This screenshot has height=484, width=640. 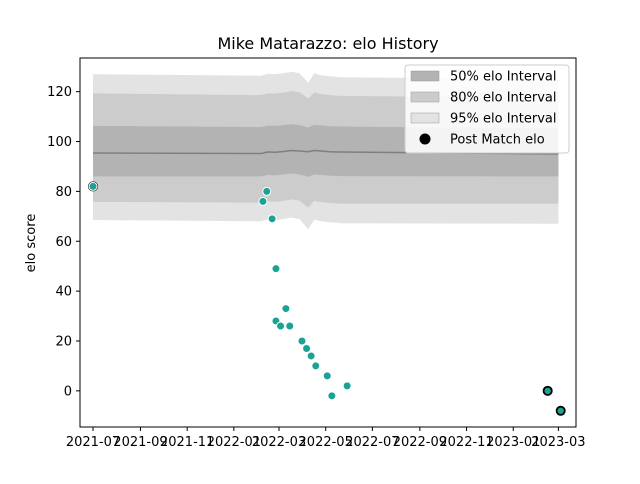 I want to click on x-tick-label: 2022-03, so click(x=279, y=442).